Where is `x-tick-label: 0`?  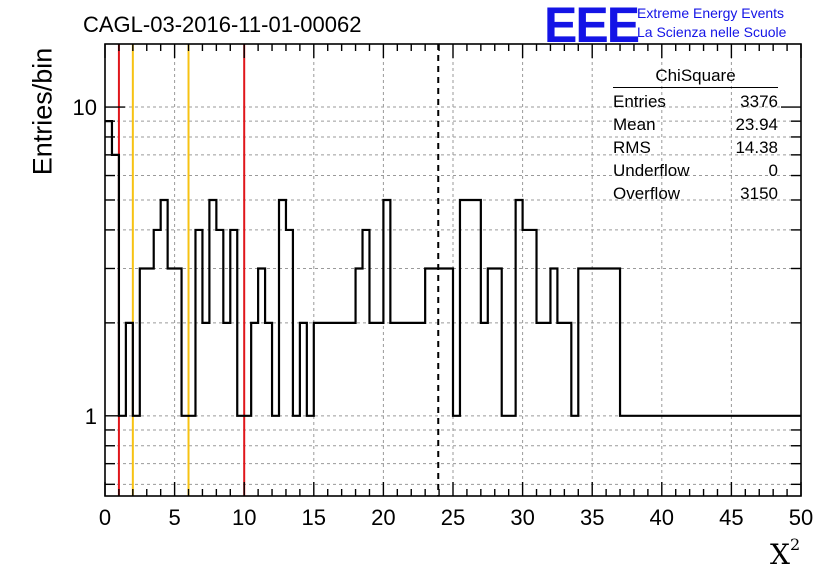
x-tick-label: 0 is located at coordinates (105, 517).